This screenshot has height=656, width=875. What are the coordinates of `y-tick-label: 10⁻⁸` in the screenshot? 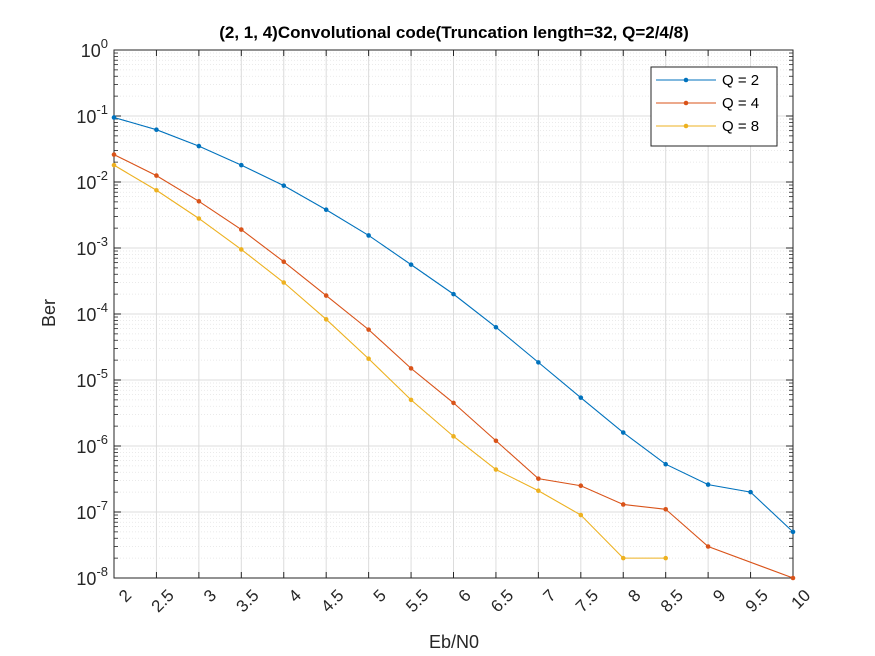 It's located at (92, 576).